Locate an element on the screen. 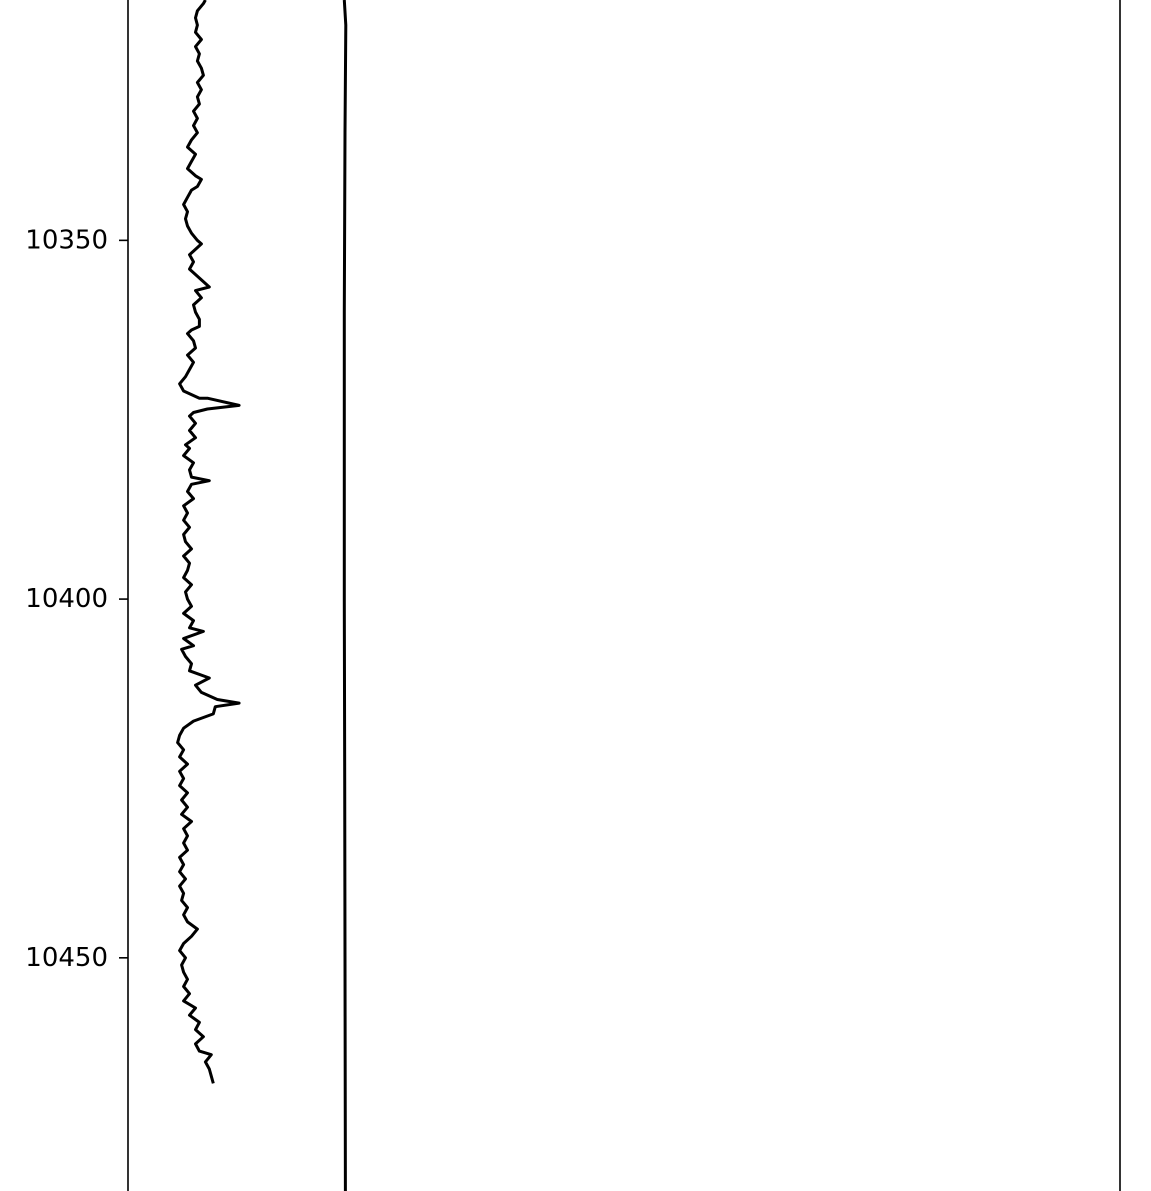  y-axis-ticks: 10350 10400 10450 is located at coordinates (76, 599).